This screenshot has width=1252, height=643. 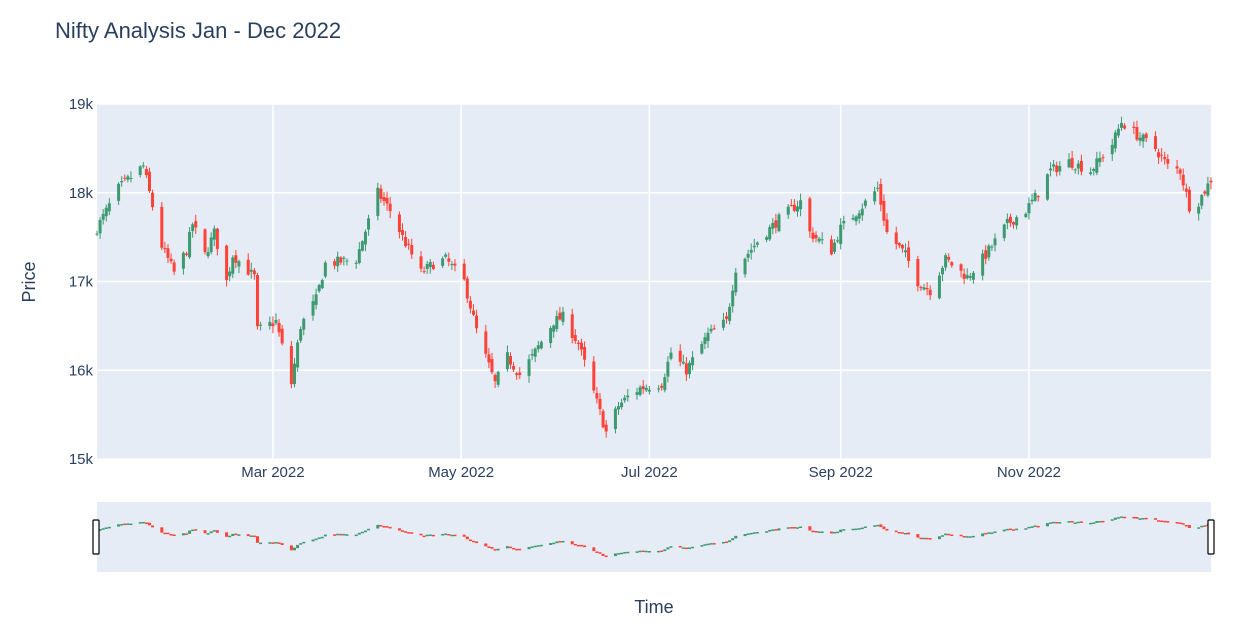 What do you see at coordinates (96, 537) in the screenshot?
I see `range-slider-left-handle` at bounding box center [96, 537].